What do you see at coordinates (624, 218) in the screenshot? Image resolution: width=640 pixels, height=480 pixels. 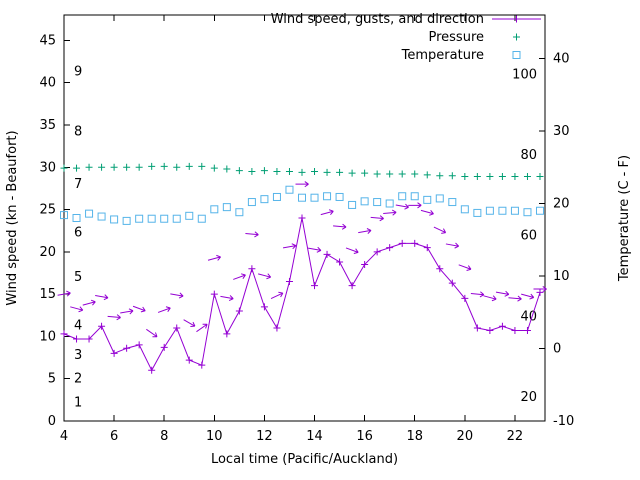 I see `y-right-axis-title: Temperature (C - F)` at bounding box center [624, 218].